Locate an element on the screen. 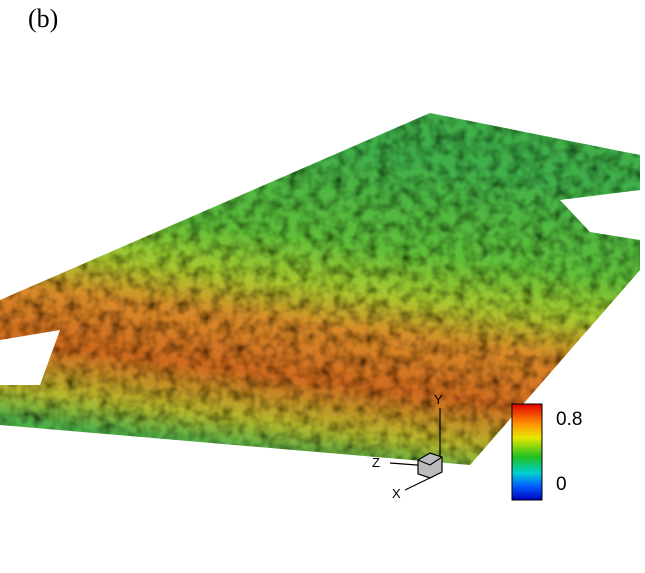 Image resolution: width=645 pixels, height=573 pixels. colorbar-tick-label: 0.8 is located at coordinates (569, 419).